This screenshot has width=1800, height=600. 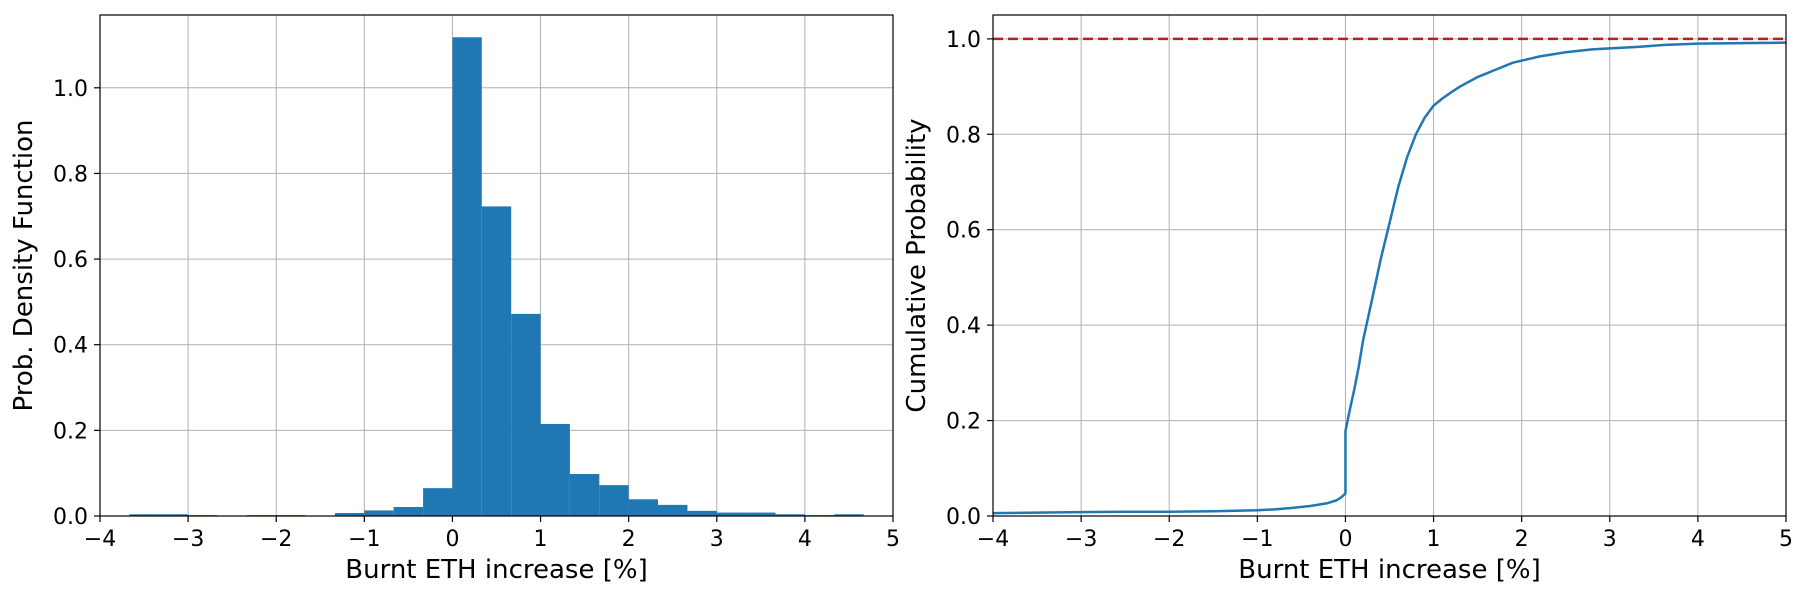 What do you see at coordinates (1257, 539) in the screenshot?
I see `cdf-x-tick-label: −1` at bounding box center [1257, 539].